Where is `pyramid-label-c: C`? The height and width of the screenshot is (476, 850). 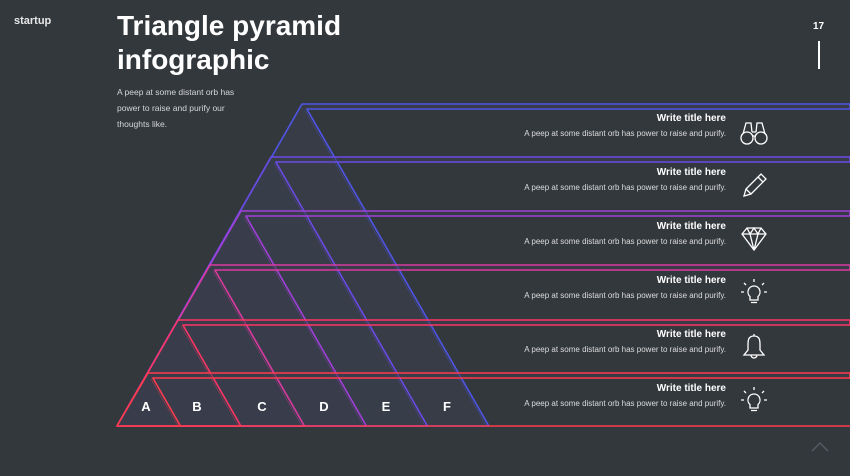 pyramid-label-c: C is located at coordinates (262, 406).